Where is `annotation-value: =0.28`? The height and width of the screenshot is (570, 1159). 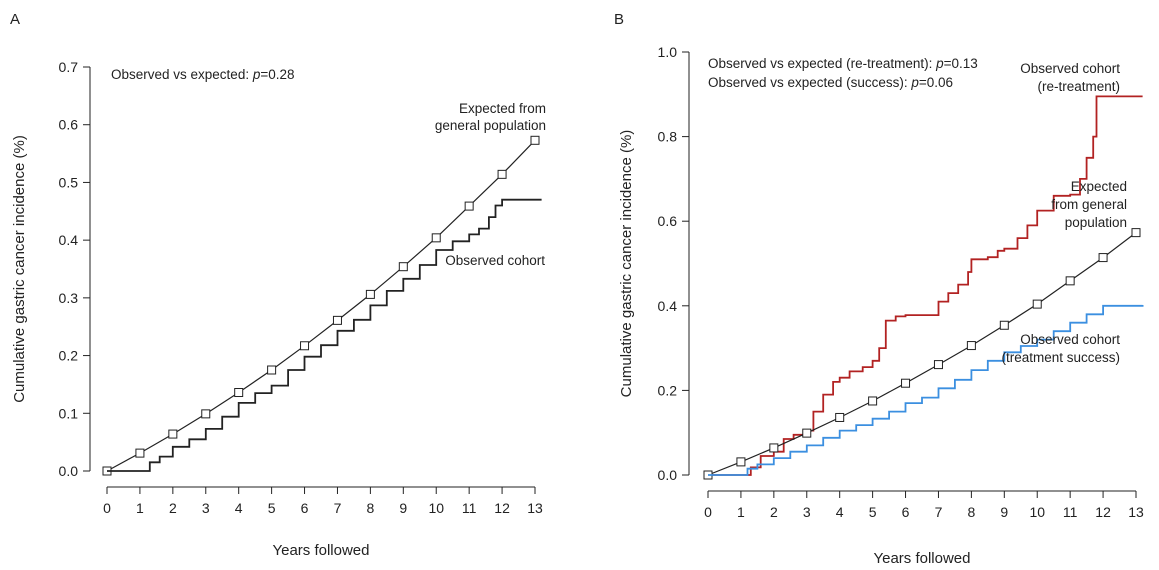 annotation-value: =0.28 is located at coordinates (277, 74).